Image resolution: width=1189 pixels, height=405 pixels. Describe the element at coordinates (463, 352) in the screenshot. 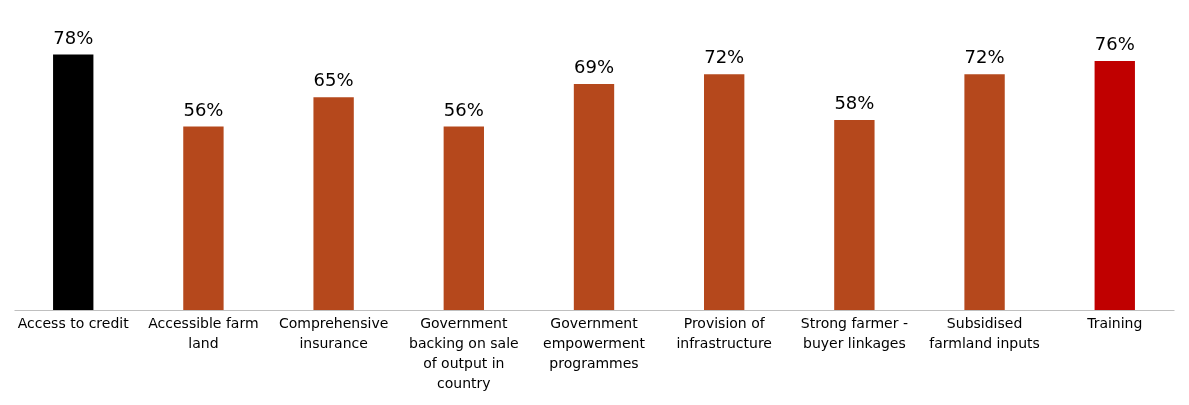

I see `x-tick-label: Government backing on sale of output in country` at that location.